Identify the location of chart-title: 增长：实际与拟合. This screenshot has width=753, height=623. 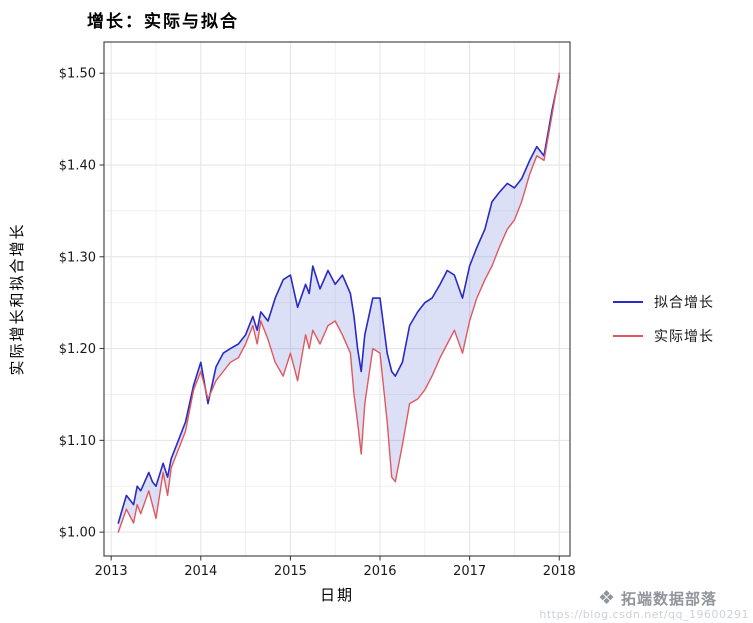
(163, 22).